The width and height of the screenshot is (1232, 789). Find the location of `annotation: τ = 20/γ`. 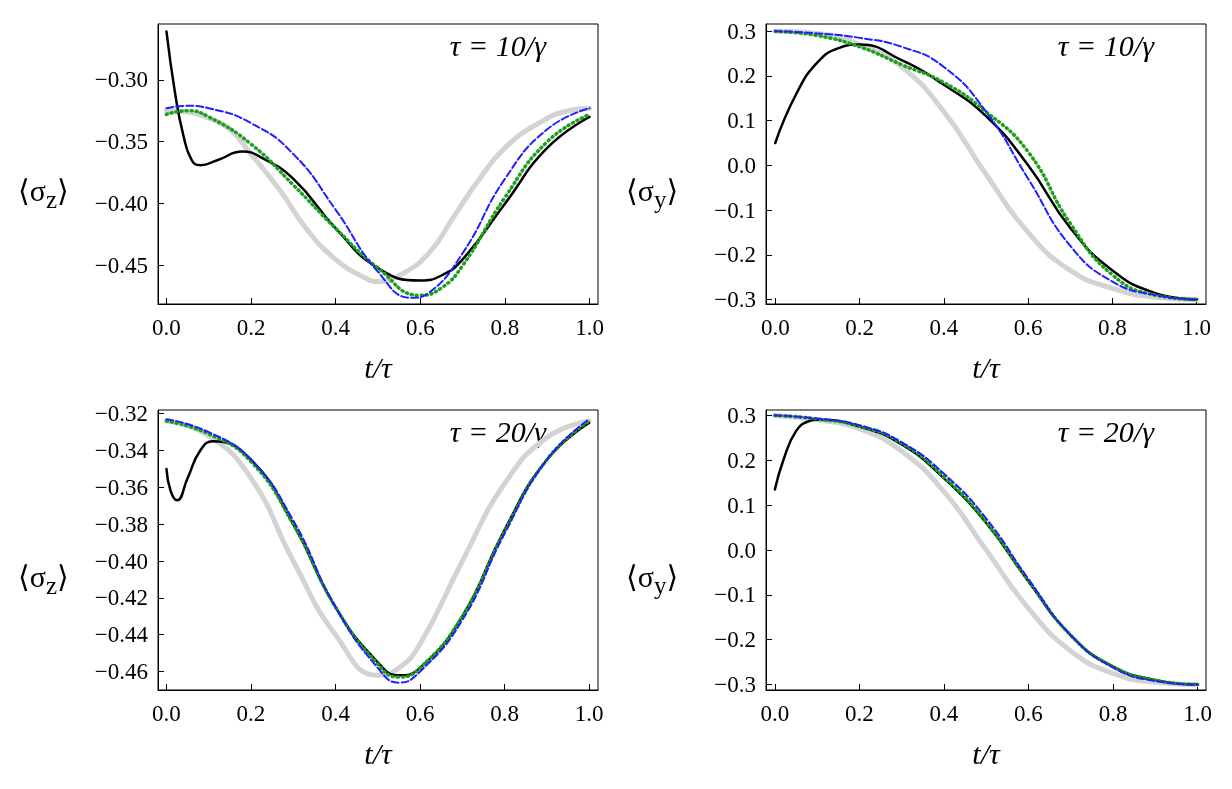

annotation: τ = 20/γ is located at coordinates (1106, 431).